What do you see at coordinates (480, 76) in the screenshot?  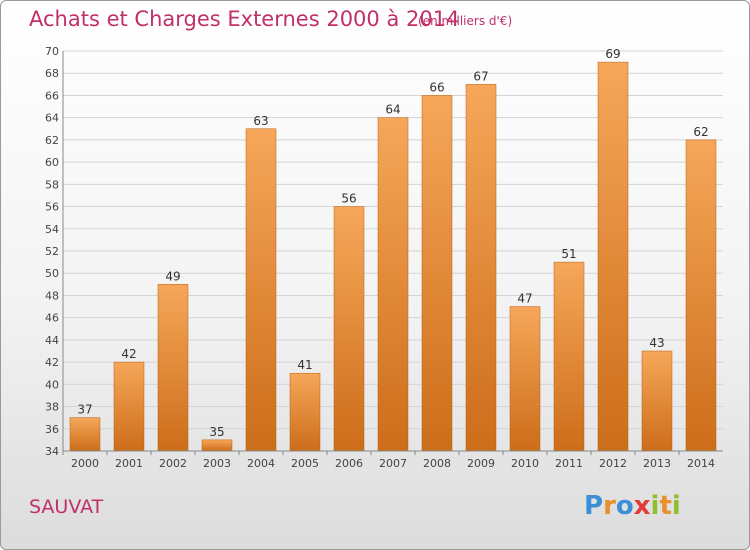 I see `data-label-2009: 67` at bounding box center [480, 76].